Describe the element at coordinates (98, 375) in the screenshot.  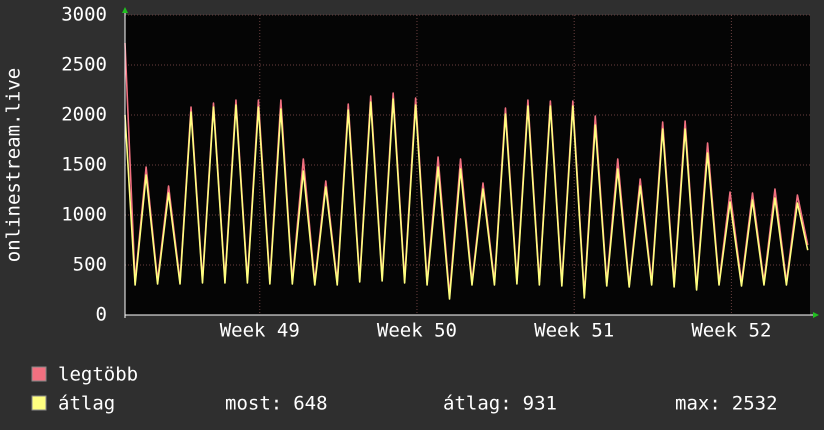
I see `legend-label: legtöbb` at that location.